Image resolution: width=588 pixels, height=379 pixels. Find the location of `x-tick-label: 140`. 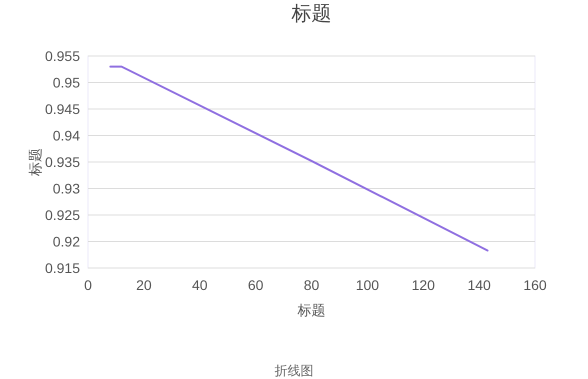

x-tick-label: 140 is located at coordinates (479, 285).